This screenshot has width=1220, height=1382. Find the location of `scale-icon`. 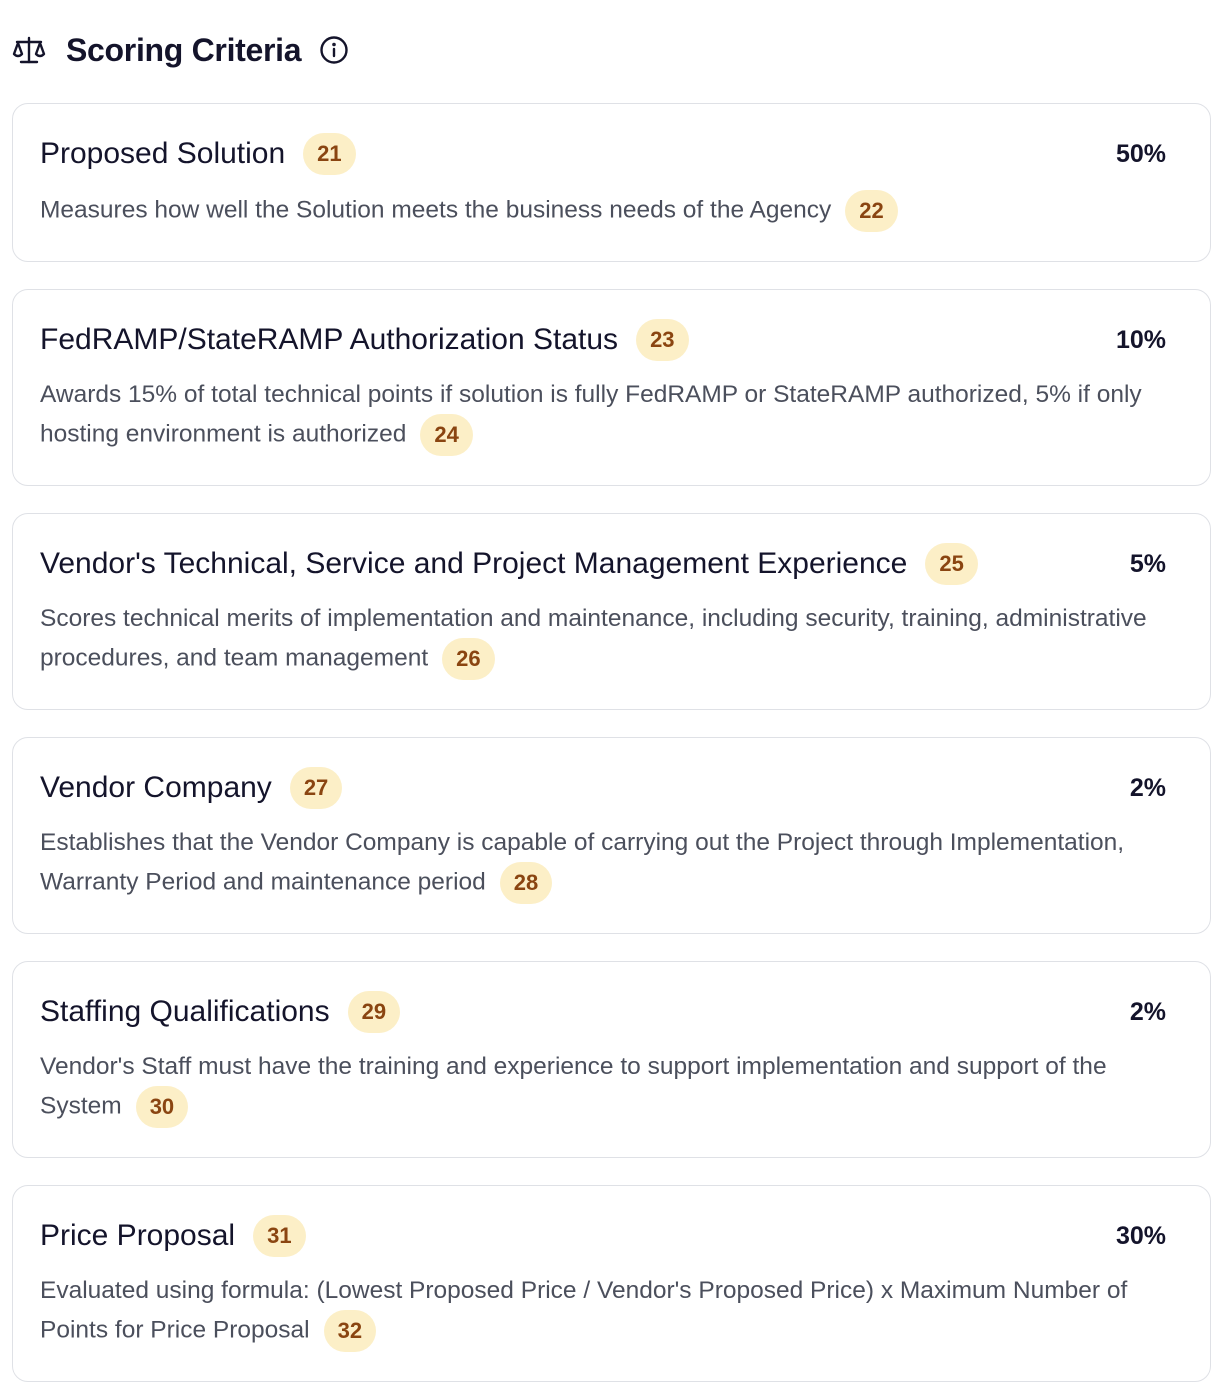

scale-icon is located at coordinates (29, 50).